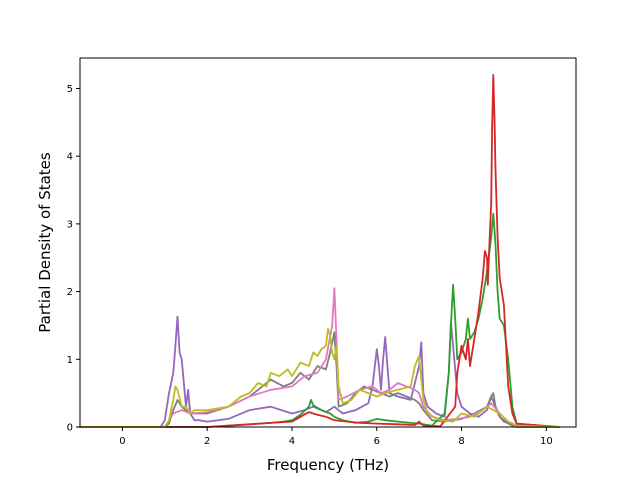 Image resolution: width=640 pixels, height=480 pixels. I want to click on x-tick-label: 0, so click(122, 441).